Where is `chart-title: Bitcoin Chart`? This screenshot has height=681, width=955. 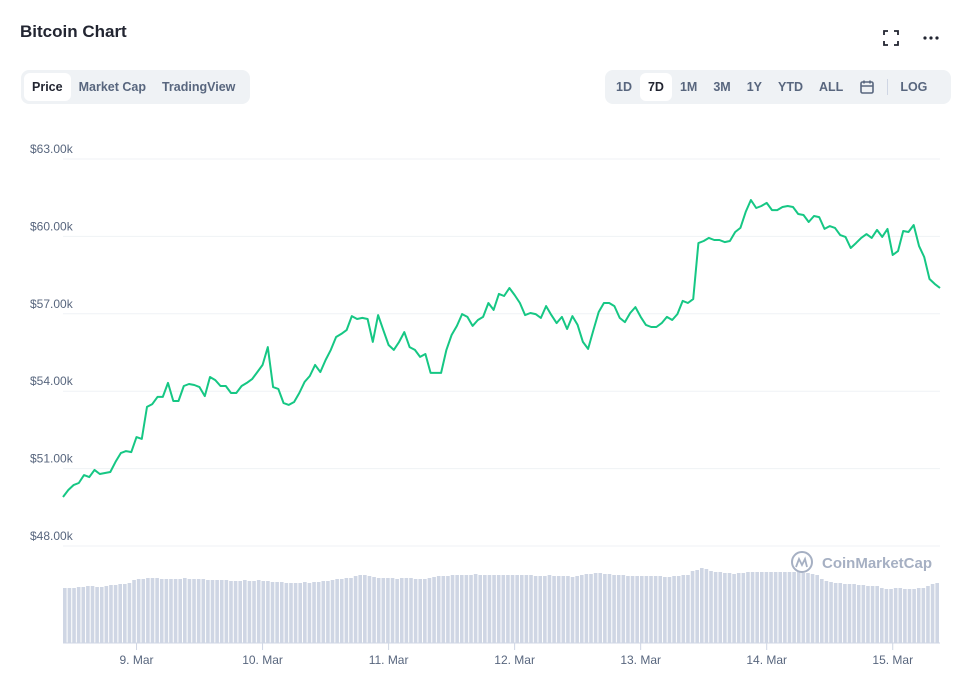
chart-title: Bitcoin Chart is located at coordinates (73, 31).